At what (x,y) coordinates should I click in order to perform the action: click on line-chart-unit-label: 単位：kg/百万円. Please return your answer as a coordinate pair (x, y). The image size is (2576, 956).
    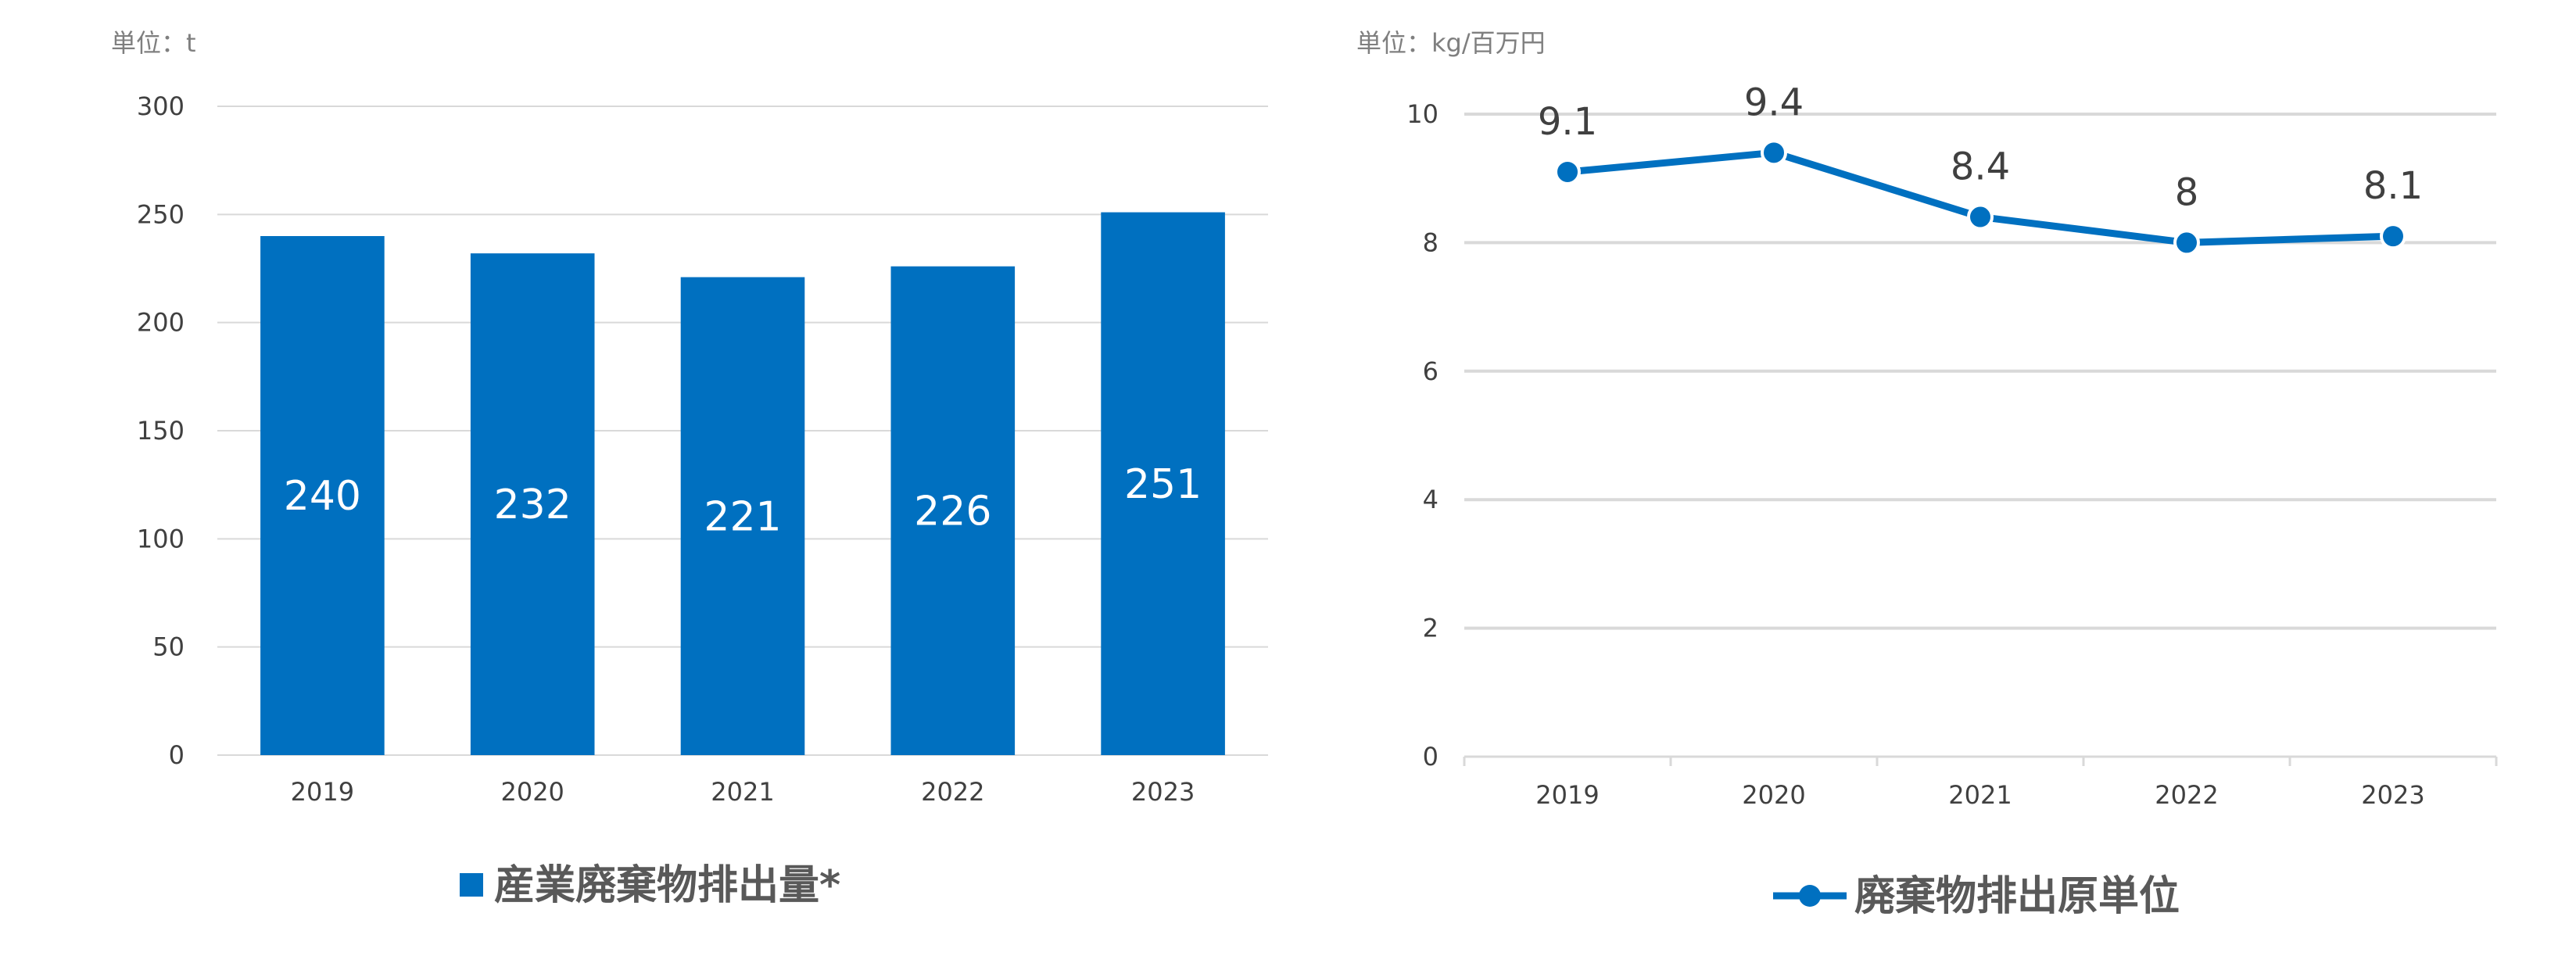
    Looking at the image, I should click on (1451, 43).